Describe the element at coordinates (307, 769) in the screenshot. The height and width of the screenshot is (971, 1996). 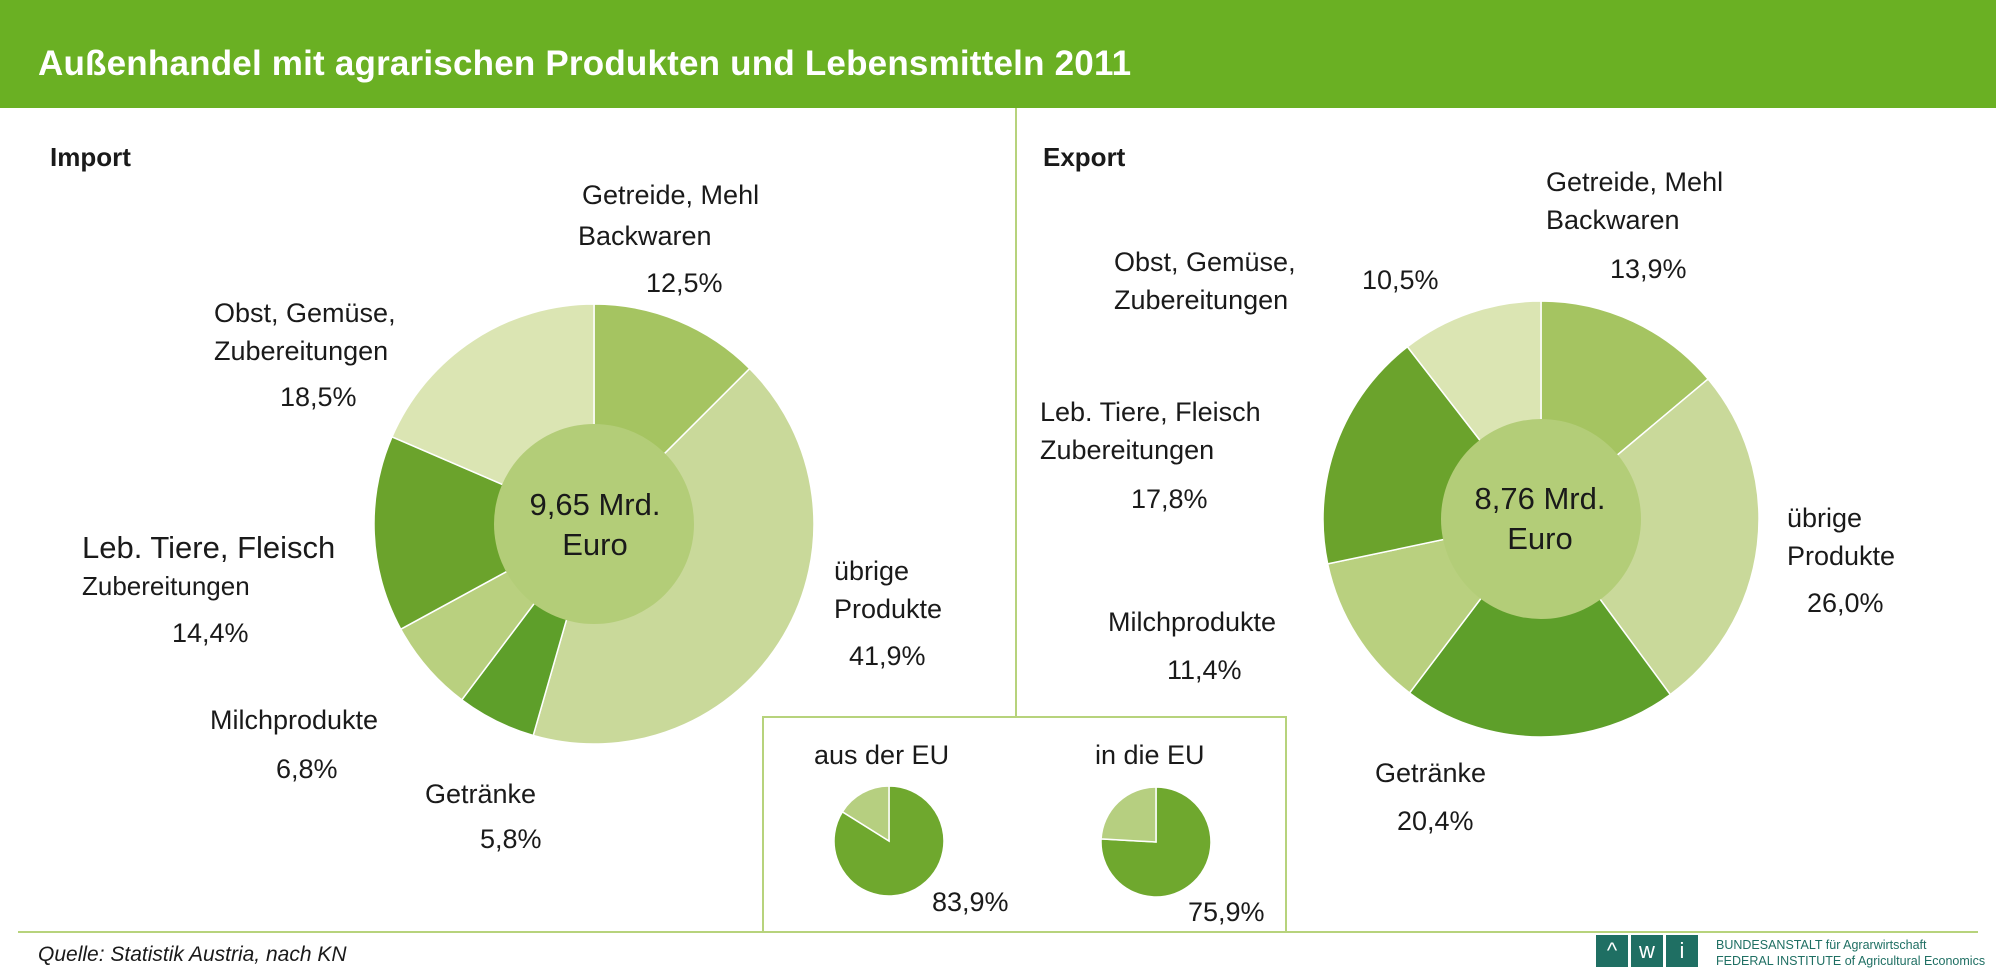
I see `import-pct-milch: 6,8%` at that location.